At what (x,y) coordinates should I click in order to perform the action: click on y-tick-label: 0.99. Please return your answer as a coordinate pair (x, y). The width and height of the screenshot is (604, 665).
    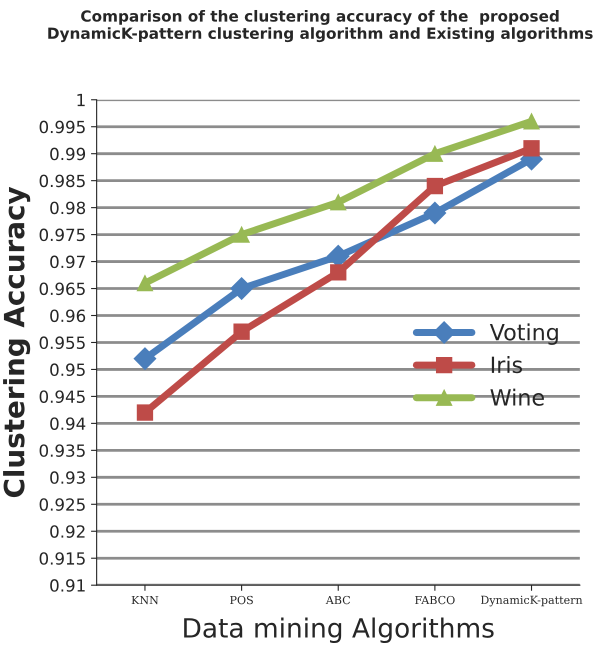
    Looking at the image, I should click on (68, 154).